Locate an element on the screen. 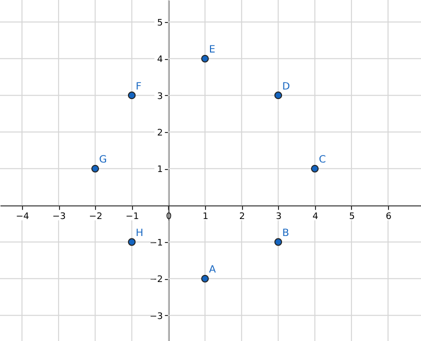  x-tick-label: −3 is located at coordinates (59, 217).